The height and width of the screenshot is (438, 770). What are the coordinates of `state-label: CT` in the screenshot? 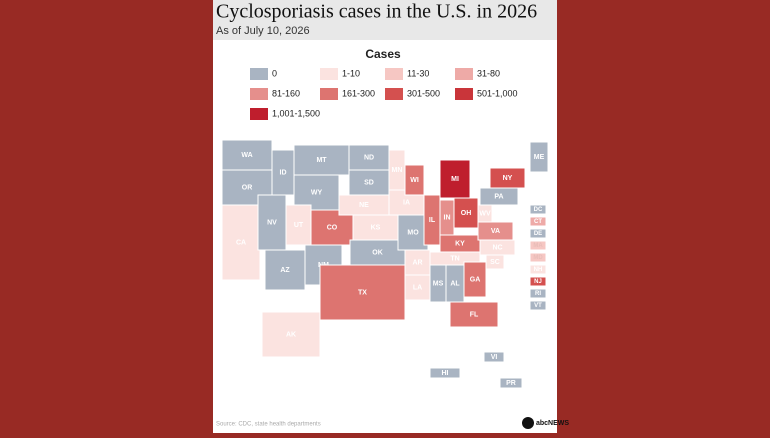 It's located at (538, 222).